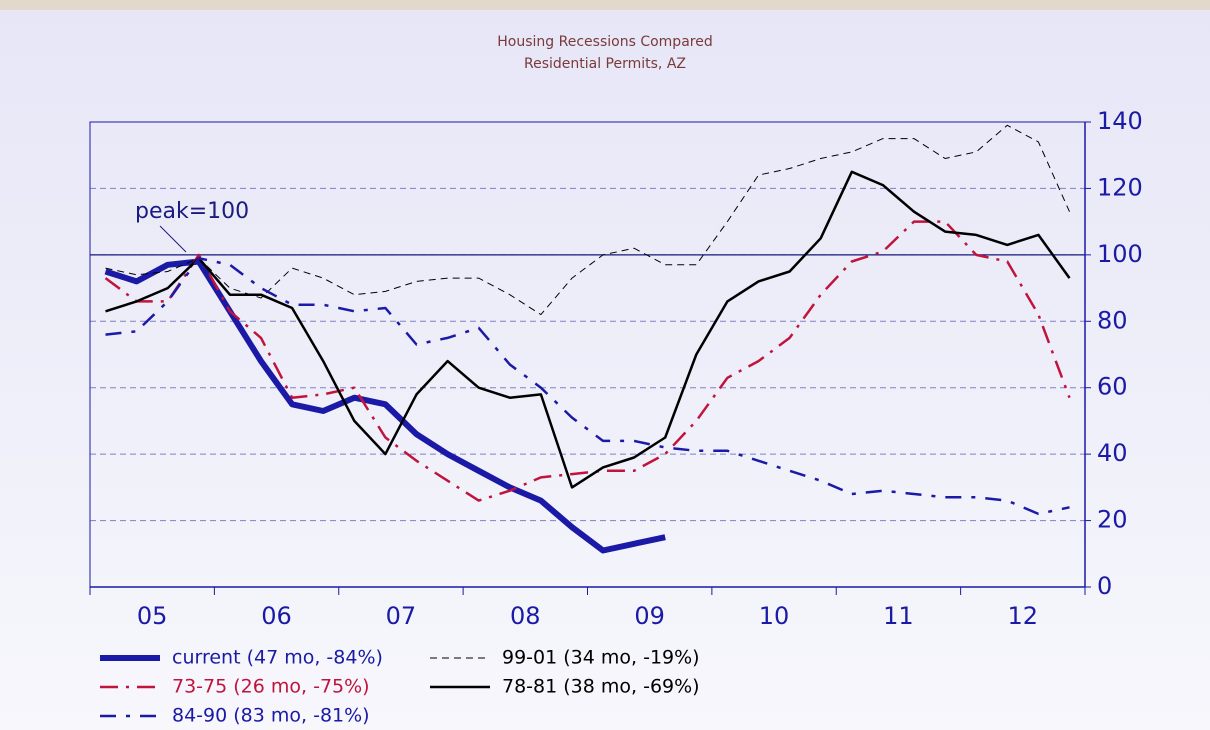  What do you see at coordinates (276, 616) in the screenshot?
I see `x-tick-label: 06` at bounding box center [276, 616].